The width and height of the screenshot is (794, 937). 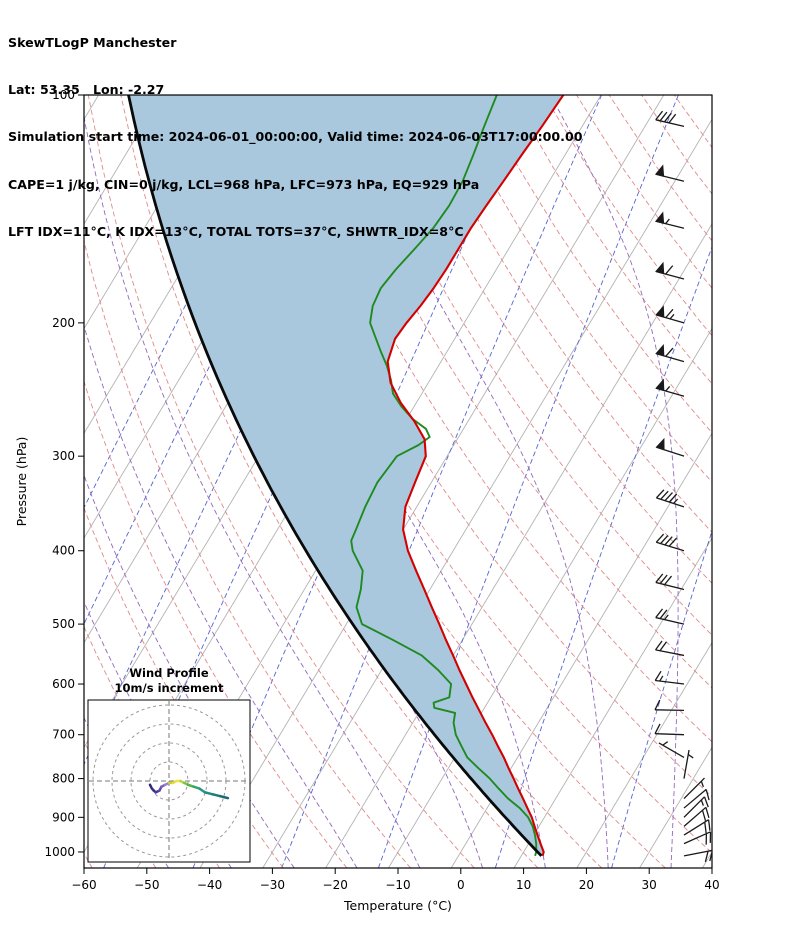 What do you see at coordinates (209, 885) in the screenshot?
I see `x-tick-label: −40` at bounding box center [209, 885].